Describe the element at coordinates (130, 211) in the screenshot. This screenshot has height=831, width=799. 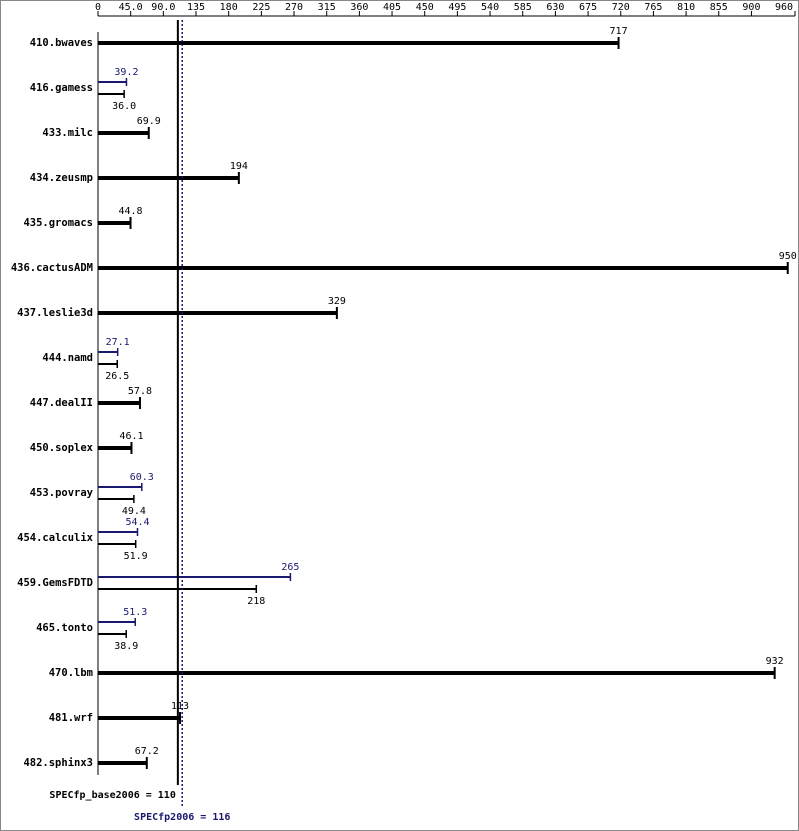
I see `value-label: 44.8` at that location.